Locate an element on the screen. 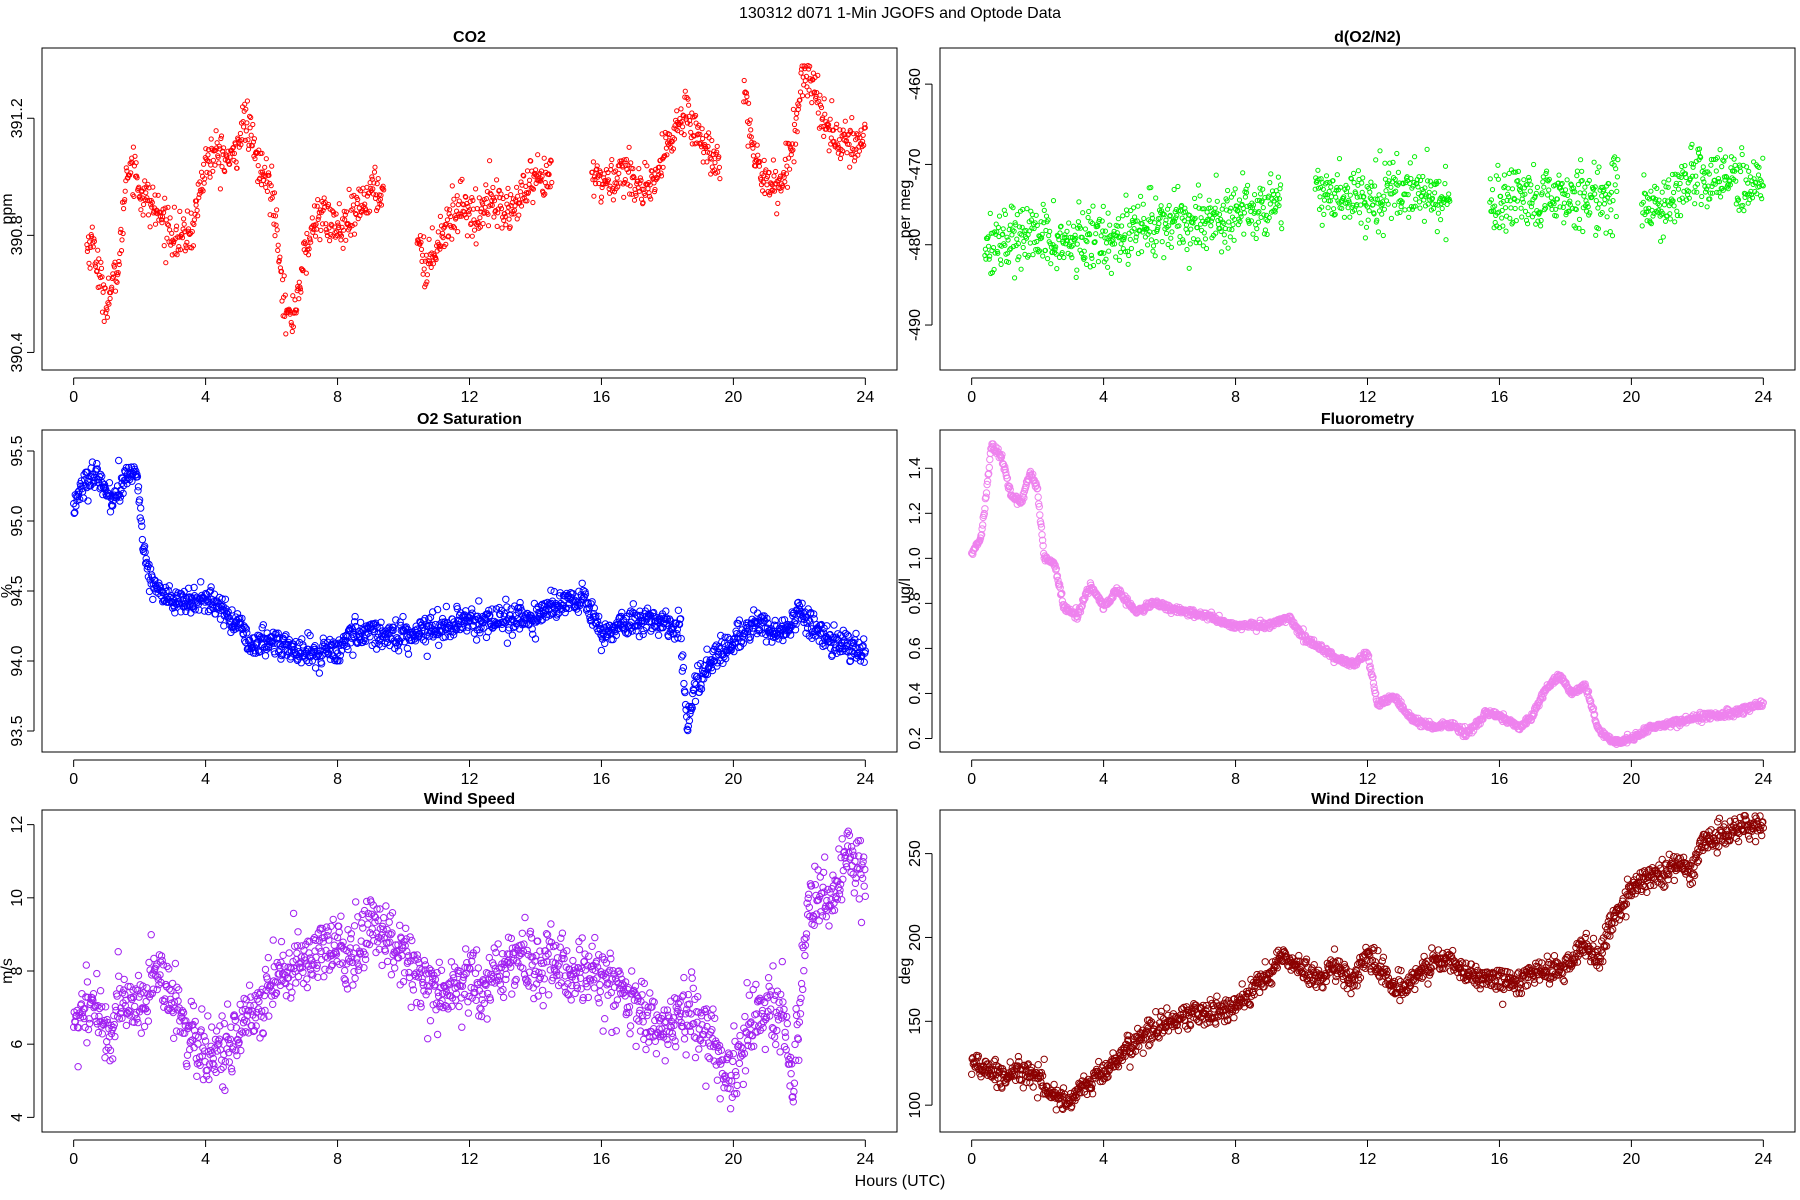  fluor-x-tick-label: 8 is located at coordinates (1235, 779).